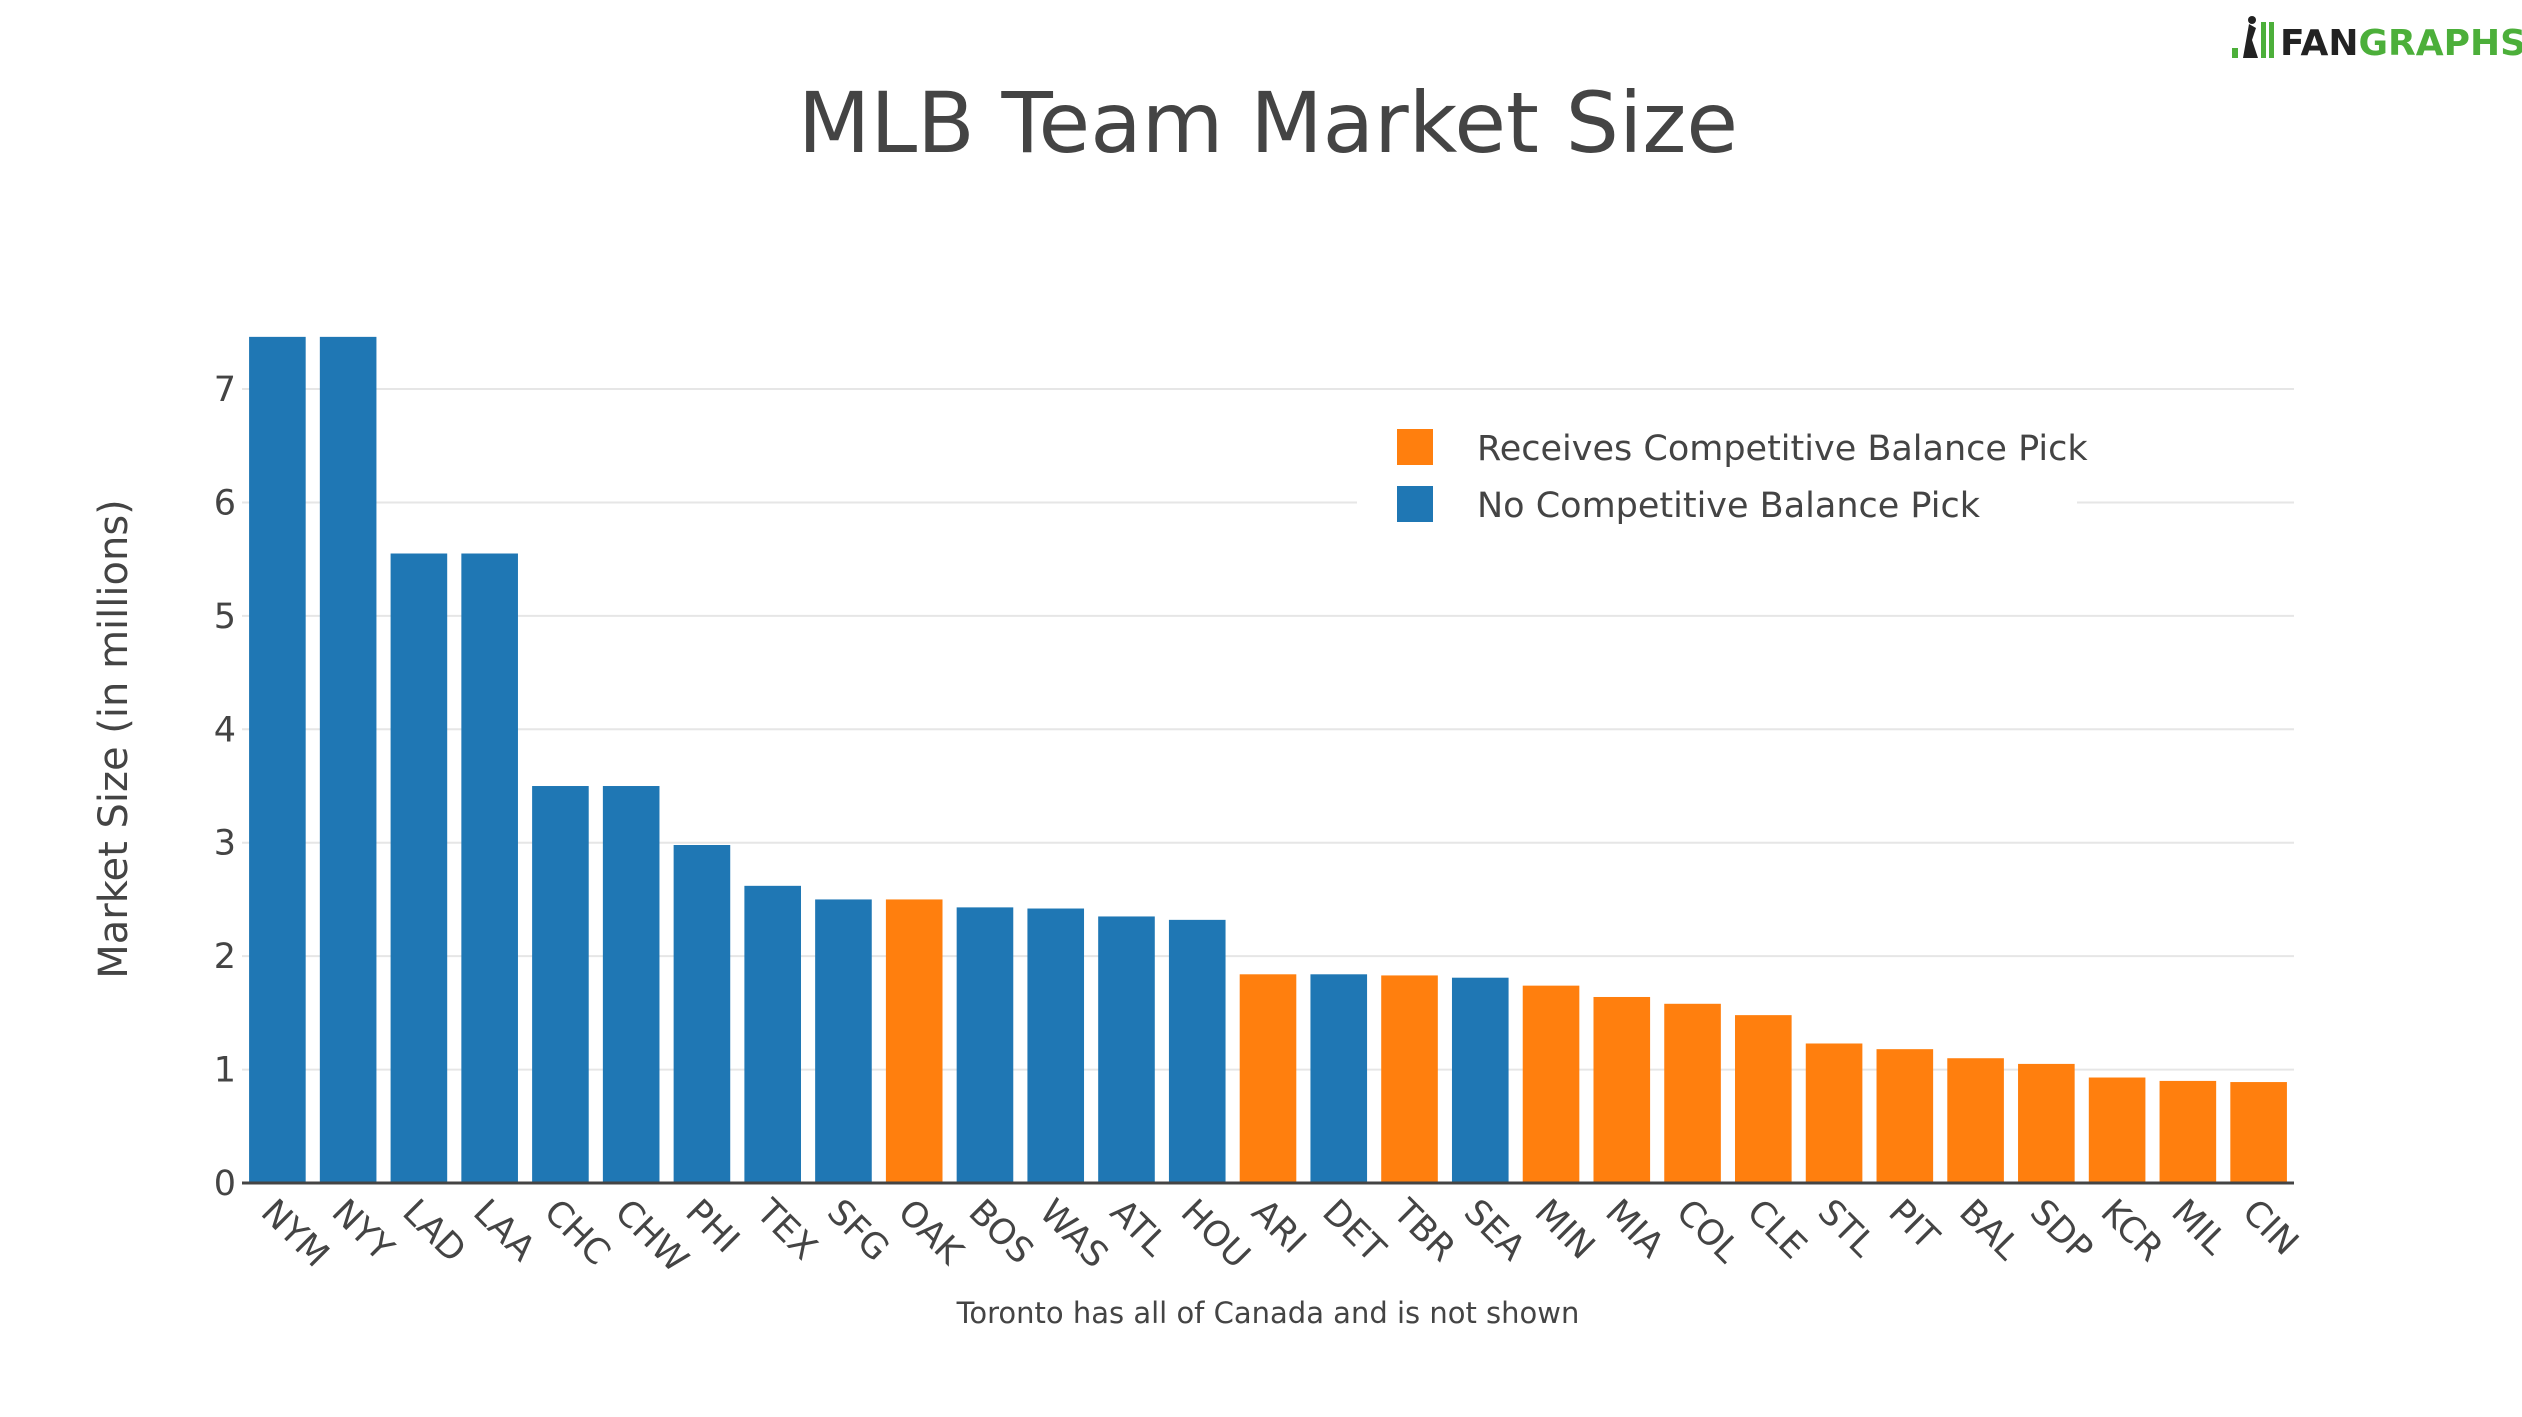  Describe the element at coordinates (1001, 1232) in the screenshot. I see `x-tick-label-bos: BOS` at that location.